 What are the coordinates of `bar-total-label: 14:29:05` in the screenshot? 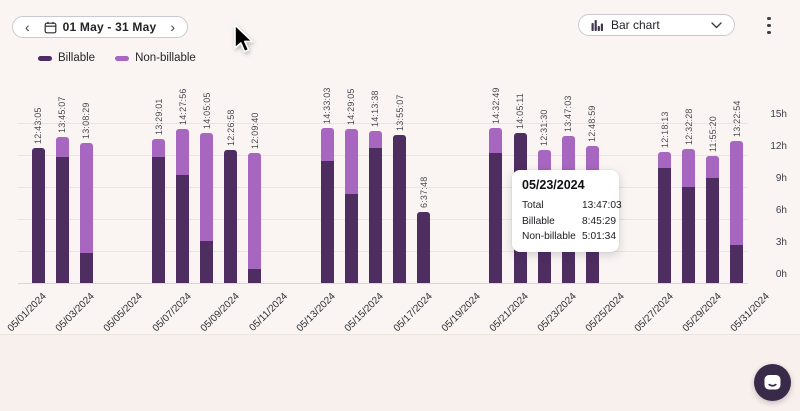 It's located at (351, 106).